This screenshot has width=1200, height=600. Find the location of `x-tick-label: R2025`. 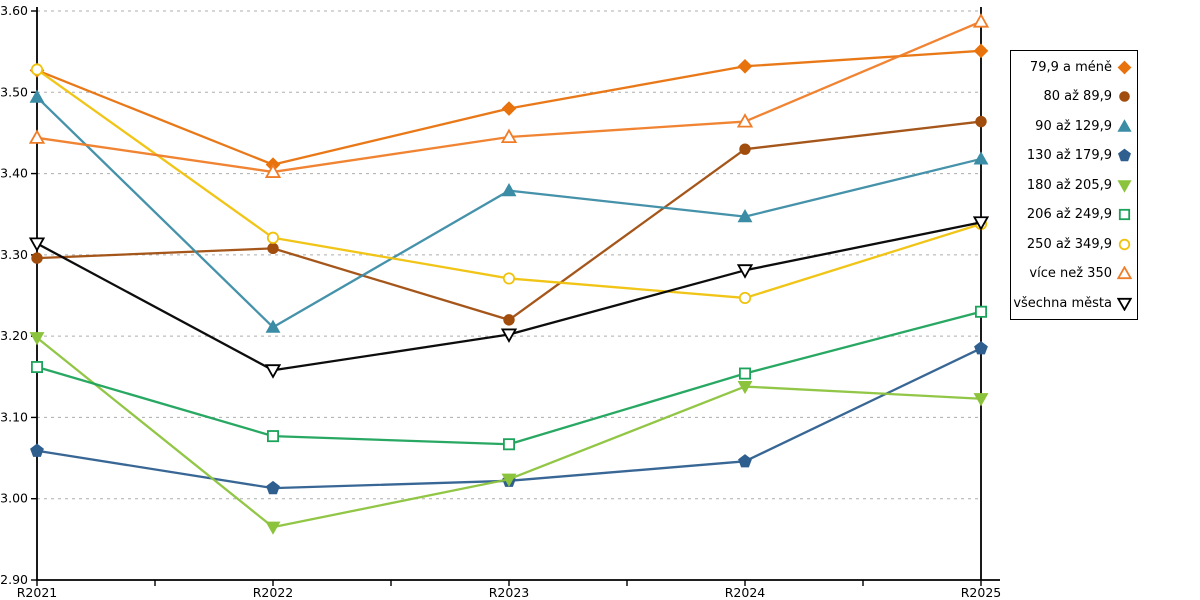

x-tick-label: R2025 is located at coordinates (981, 592).